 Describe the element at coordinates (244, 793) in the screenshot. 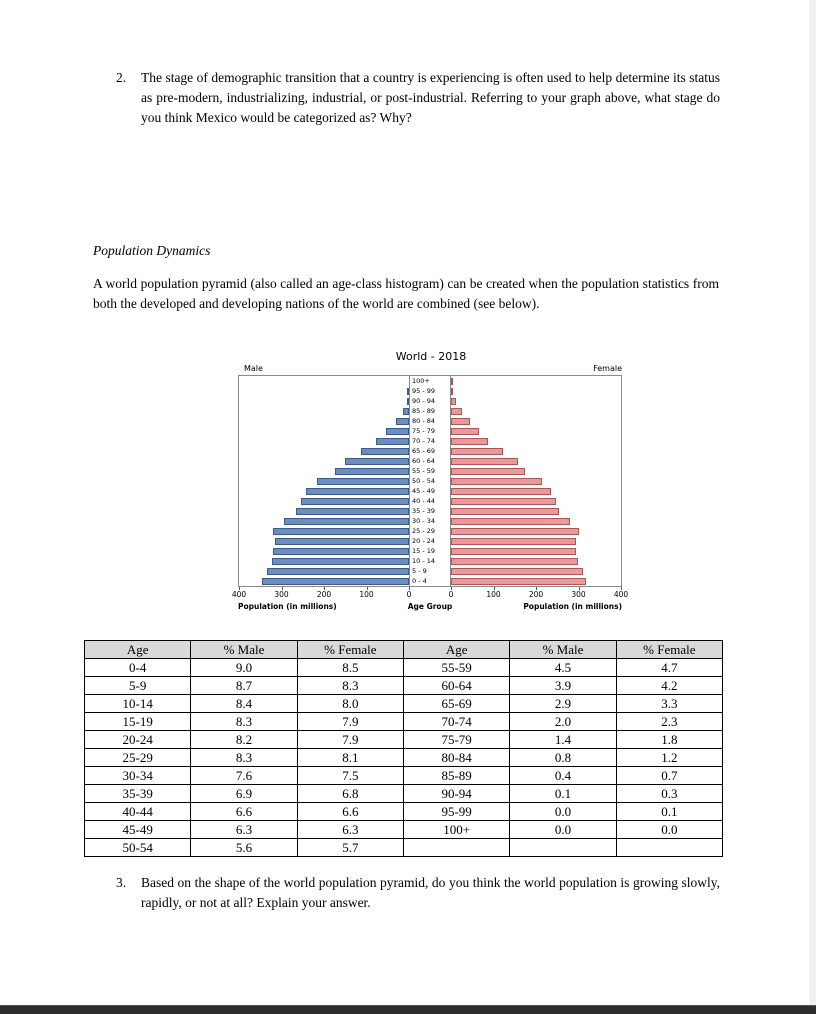

I see `table-cell: 6.9` at that location.